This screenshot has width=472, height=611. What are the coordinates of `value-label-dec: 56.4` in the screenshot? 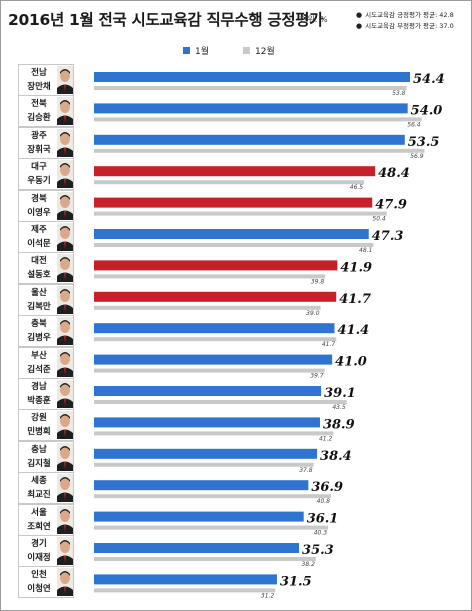 It's located at (414, 124).